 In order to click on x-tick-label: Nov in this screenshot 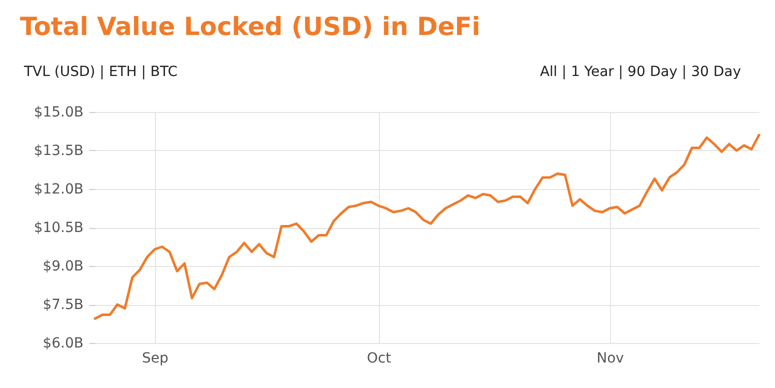, I will do `click(610, 358)`.